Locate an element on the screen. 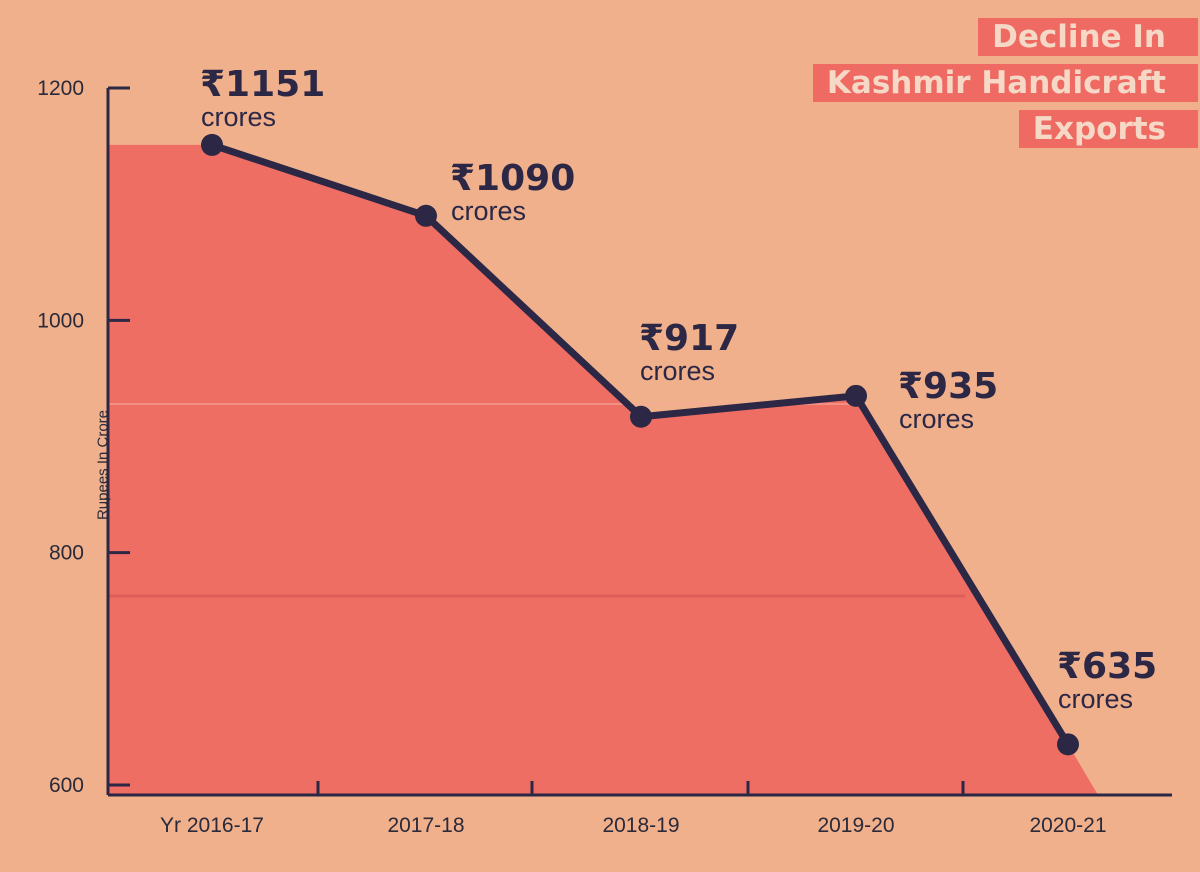 This screenshot has width=1200, height=872. data-label-unit-2: crores is located at coordinates (677, 371).